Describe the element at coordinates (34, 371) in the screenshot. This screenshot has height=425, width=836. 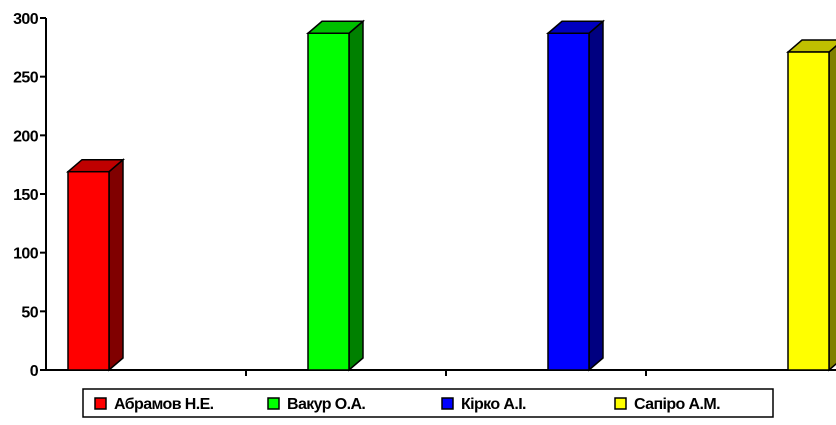
I see `y-tick-label: 0` at that location.